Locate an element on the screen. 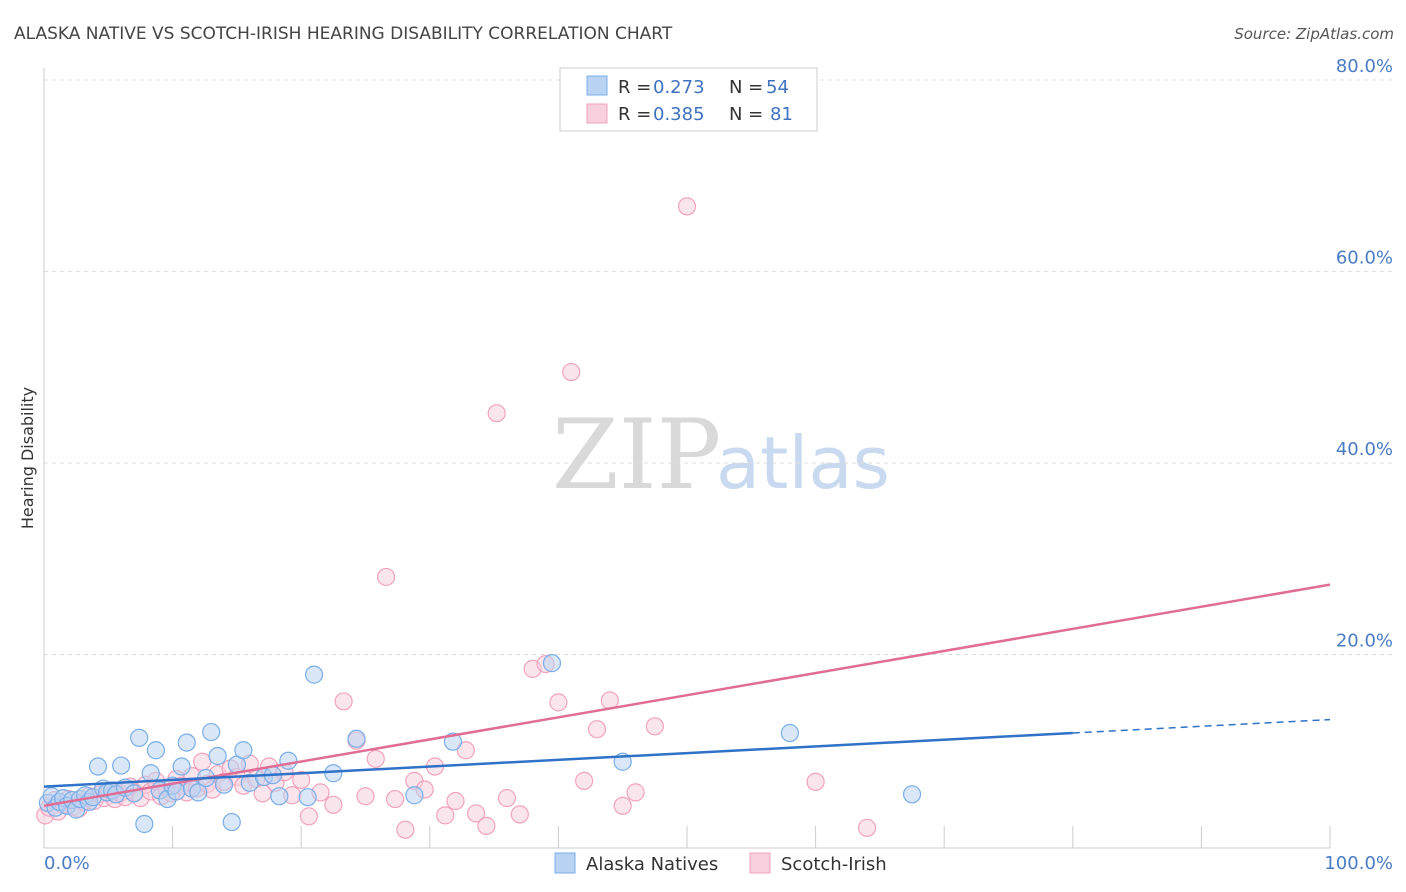 This screenshot has width=1406, height=892. y-tick-label-1: 60.0% is located at coordinates (1364, 258).